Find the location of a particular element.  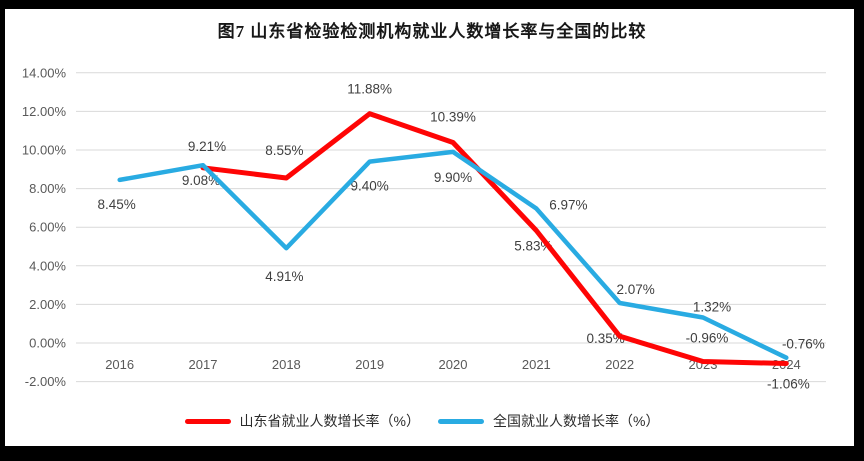

x-axis-label: 2021 is located at coordinates (536, 364).